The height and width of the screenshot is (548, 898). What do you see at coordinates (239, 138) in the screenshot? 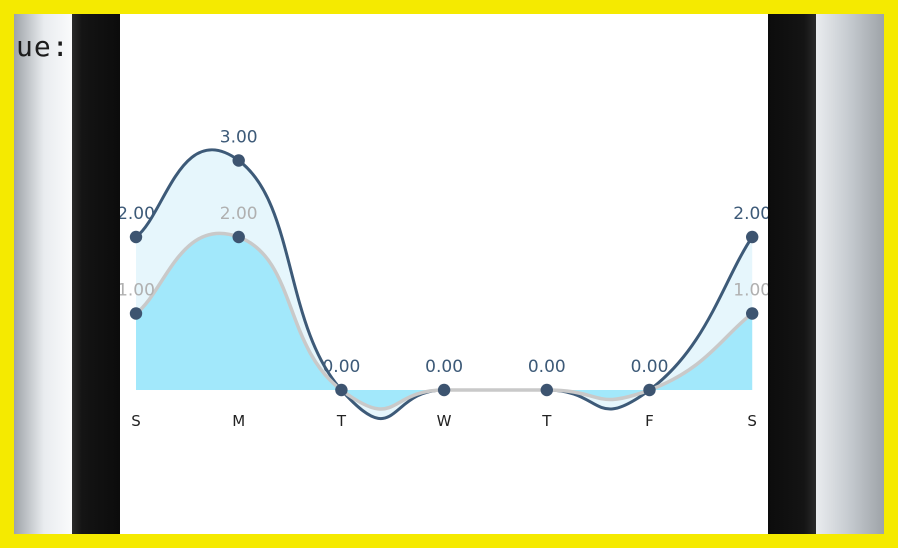
I see `series-0-data-label: 3.00` at bounding box center [239, 138].